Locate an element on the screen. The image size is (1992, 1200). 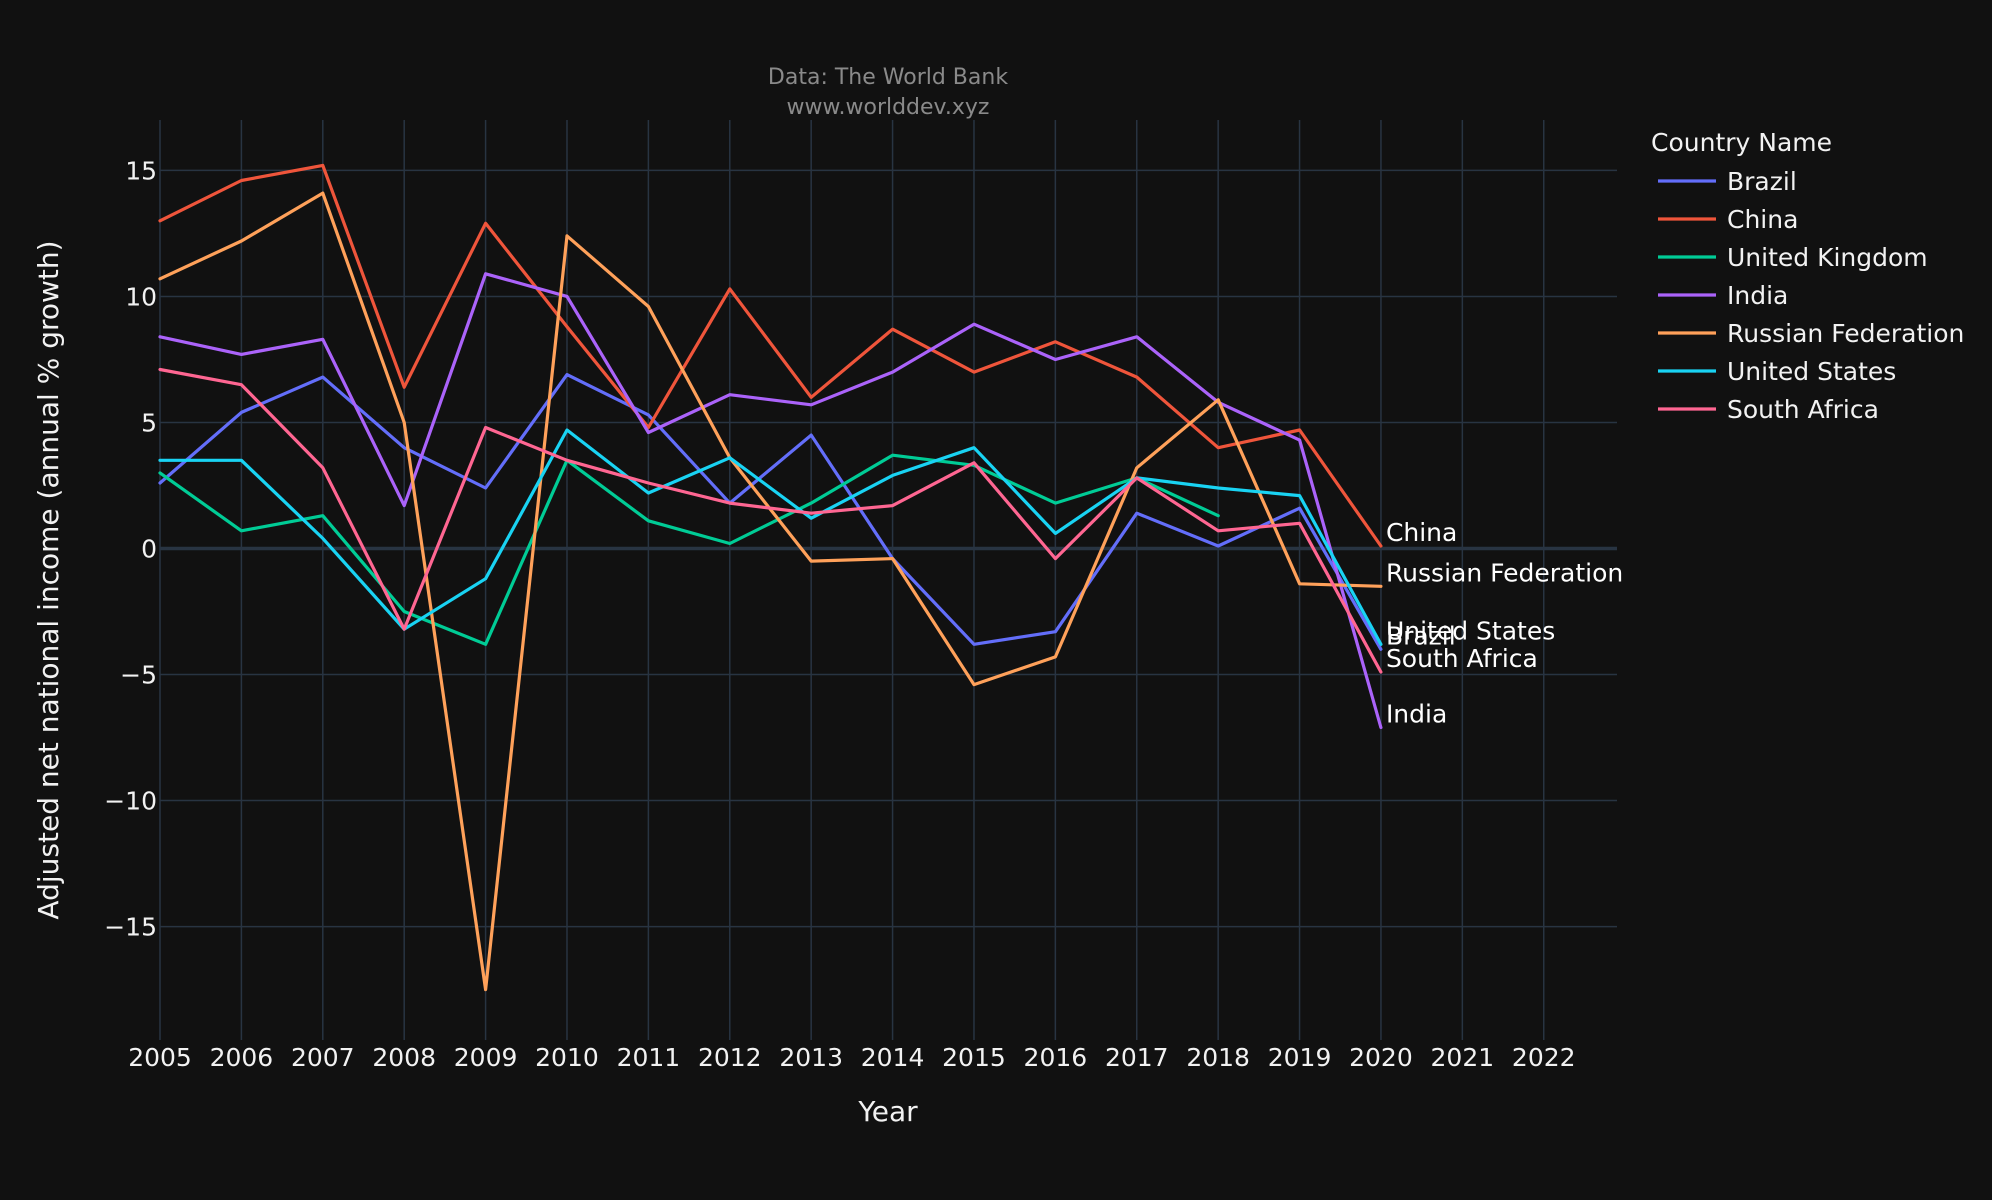
y-tick-label: −10 is located at coordinates (130, 801).